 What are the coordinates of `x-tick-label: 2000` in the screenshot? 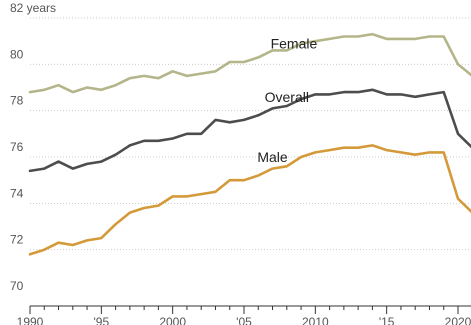 It's located at (172, 320).